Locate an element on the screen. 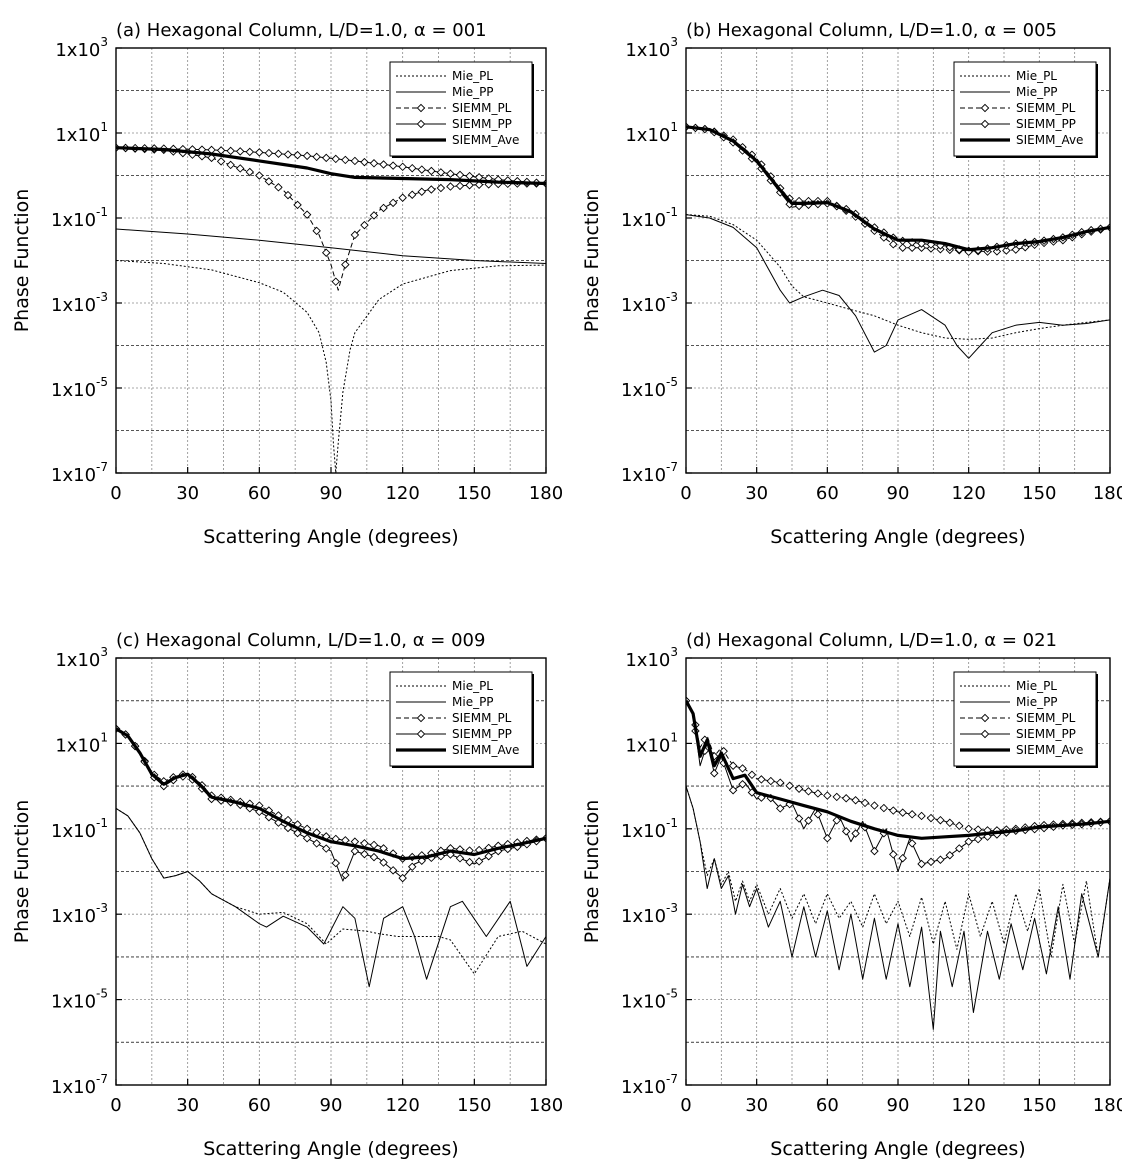 Image resolution: width=1122 pixels, height=1160 pixels. x-tick-label: 30 is located at coordinates (756, 1105).